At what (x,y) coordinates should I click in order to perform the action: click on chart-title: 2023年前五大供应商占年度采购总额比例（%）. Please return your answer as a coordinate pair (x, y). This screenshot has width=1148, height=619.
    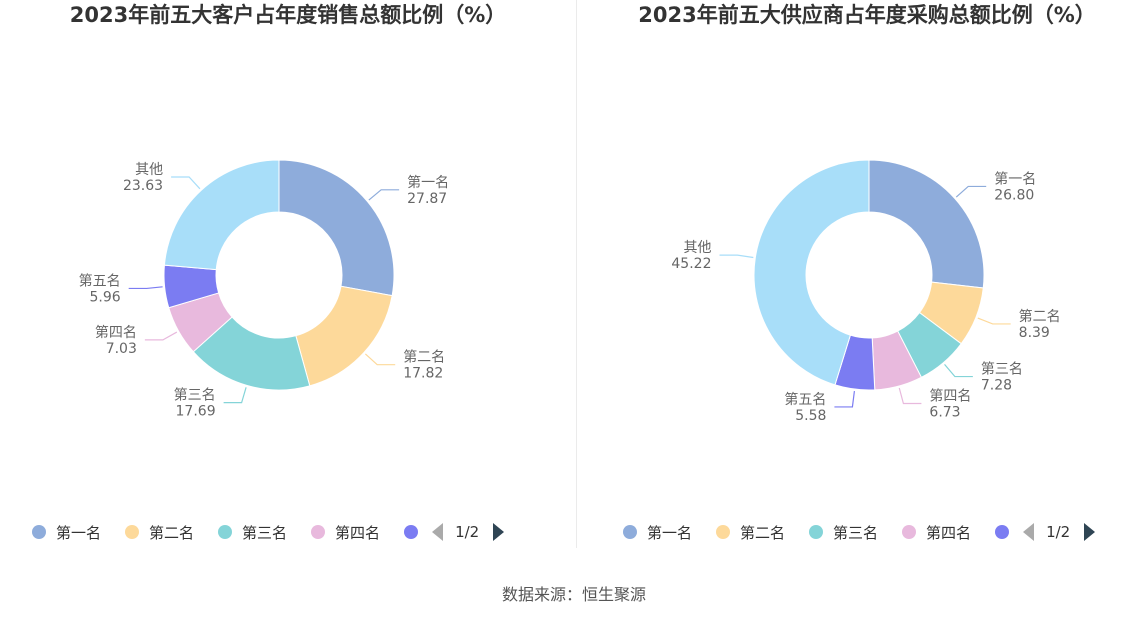
    Looking at the image, I should click on (867, 15).